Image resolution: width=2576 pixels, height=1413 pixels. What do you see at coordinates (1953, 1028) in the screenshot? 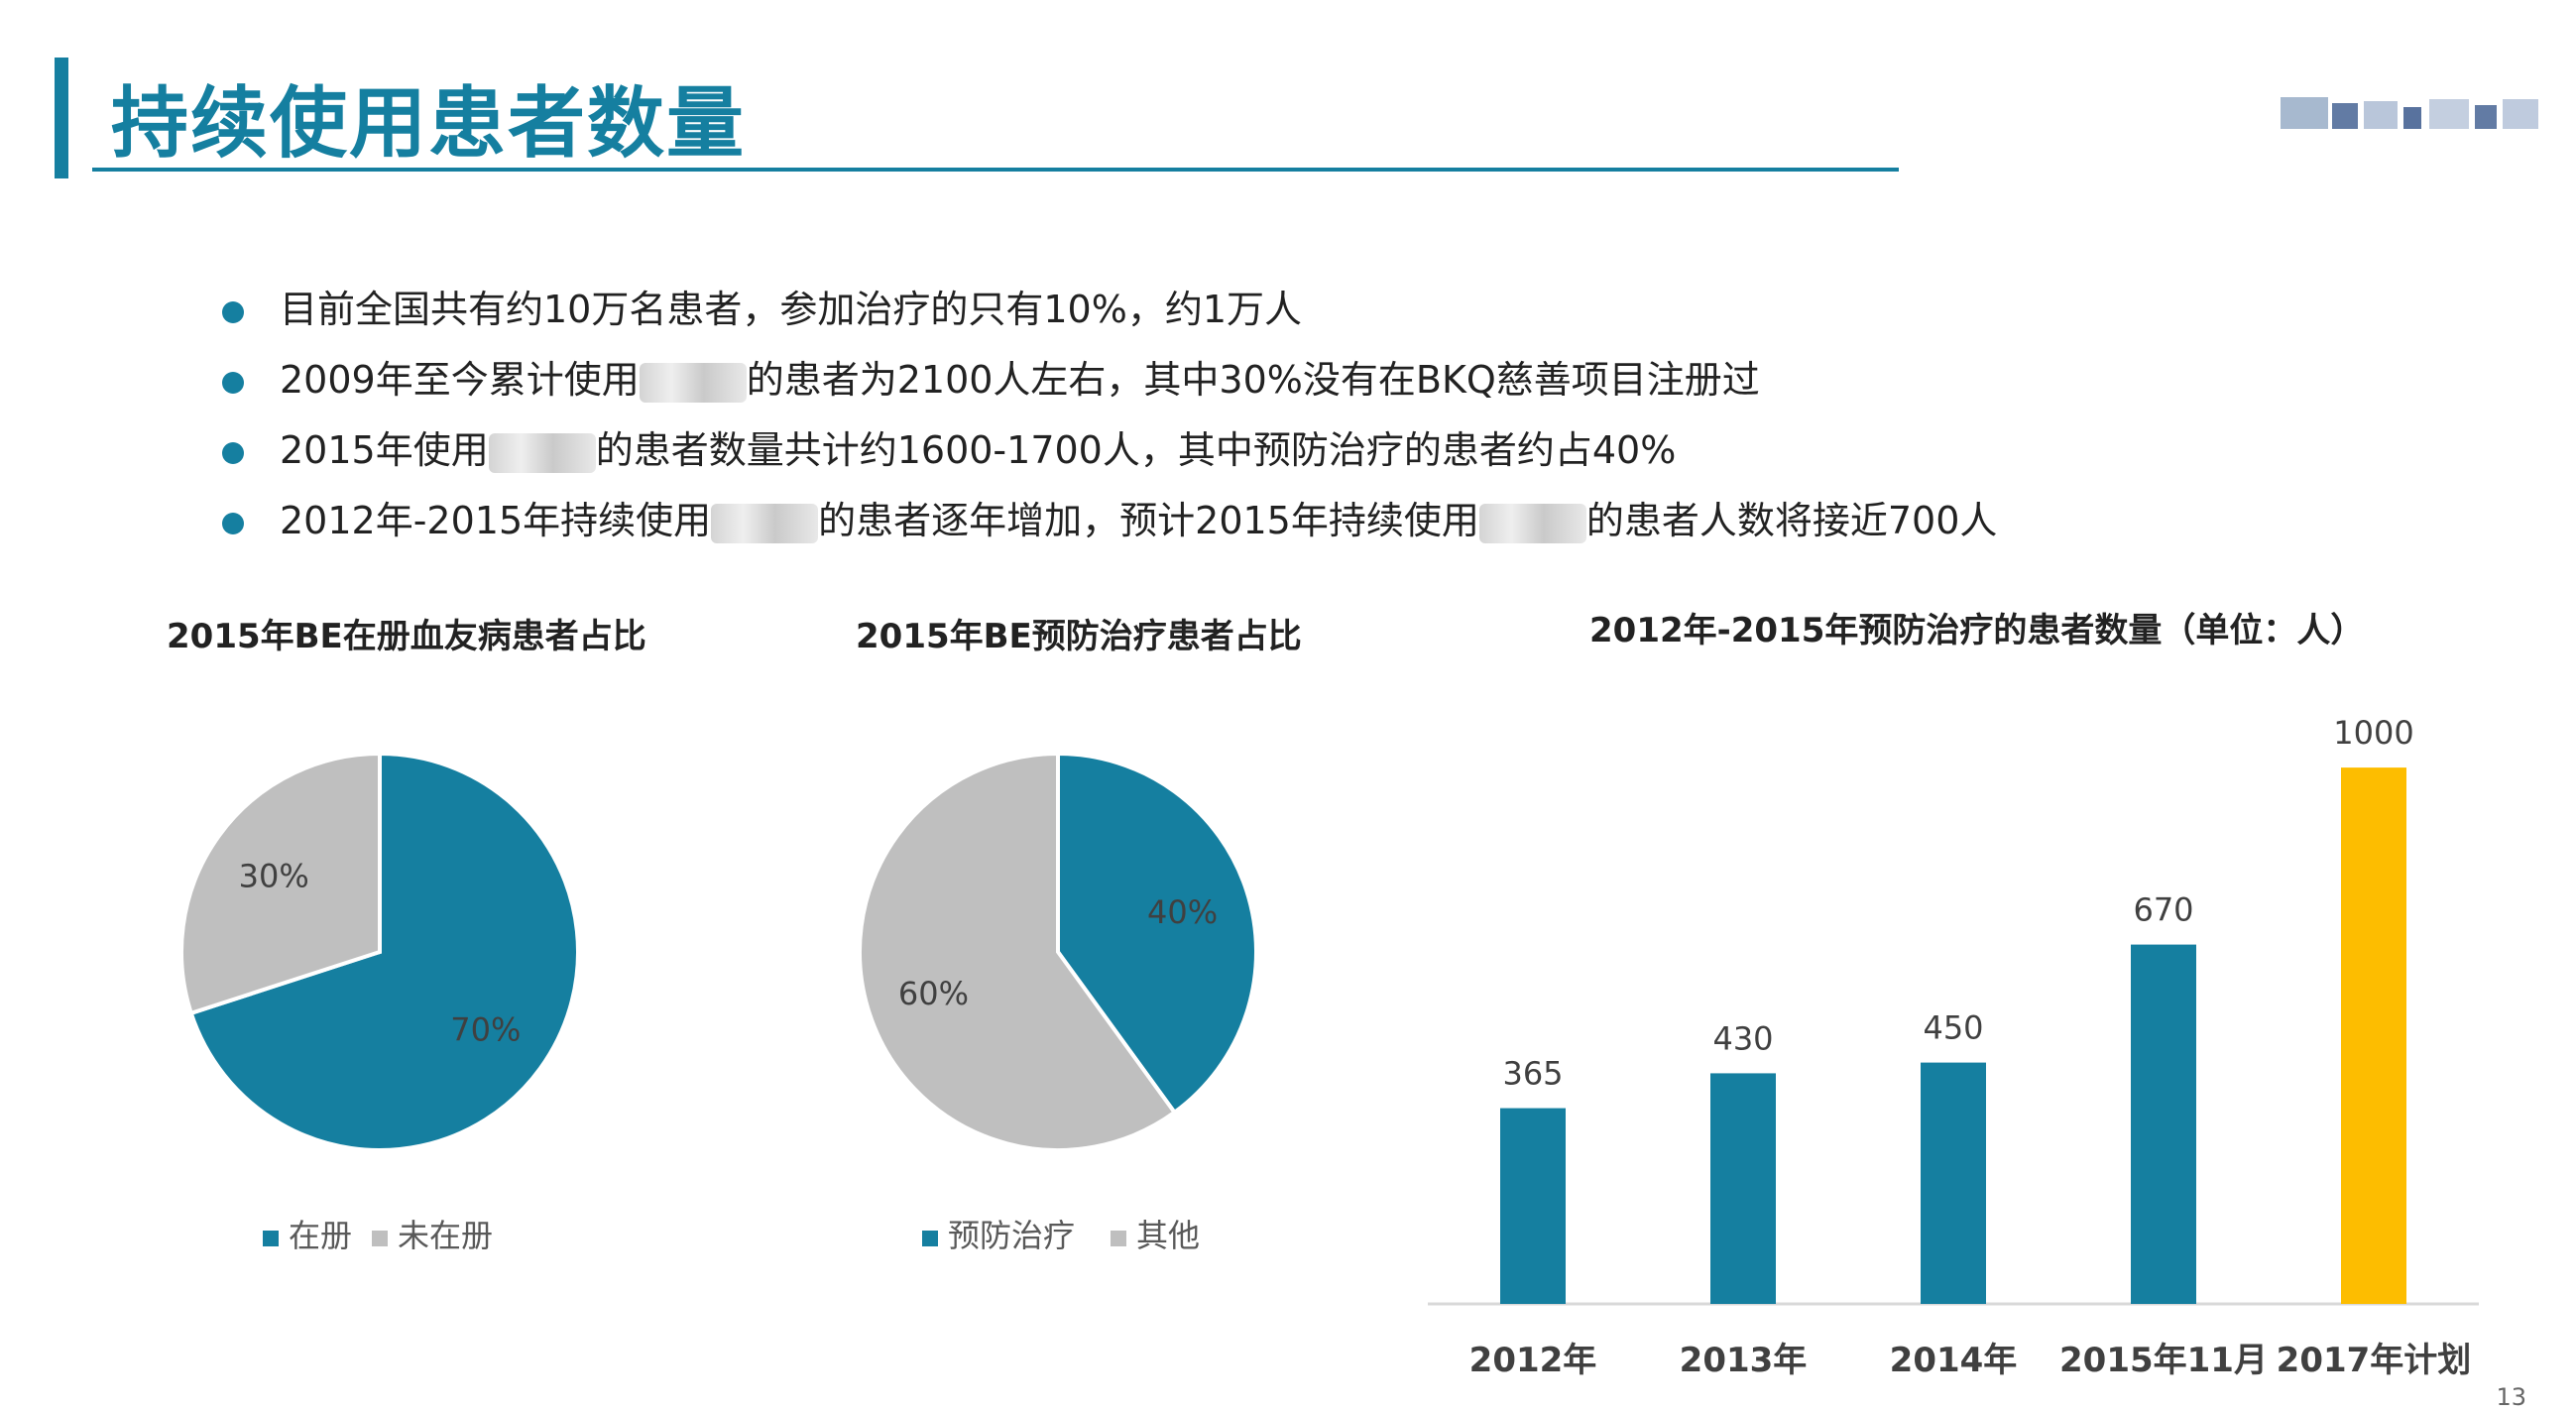
I see `bar-value-label: 450` at bounding box center [1953, 1028].